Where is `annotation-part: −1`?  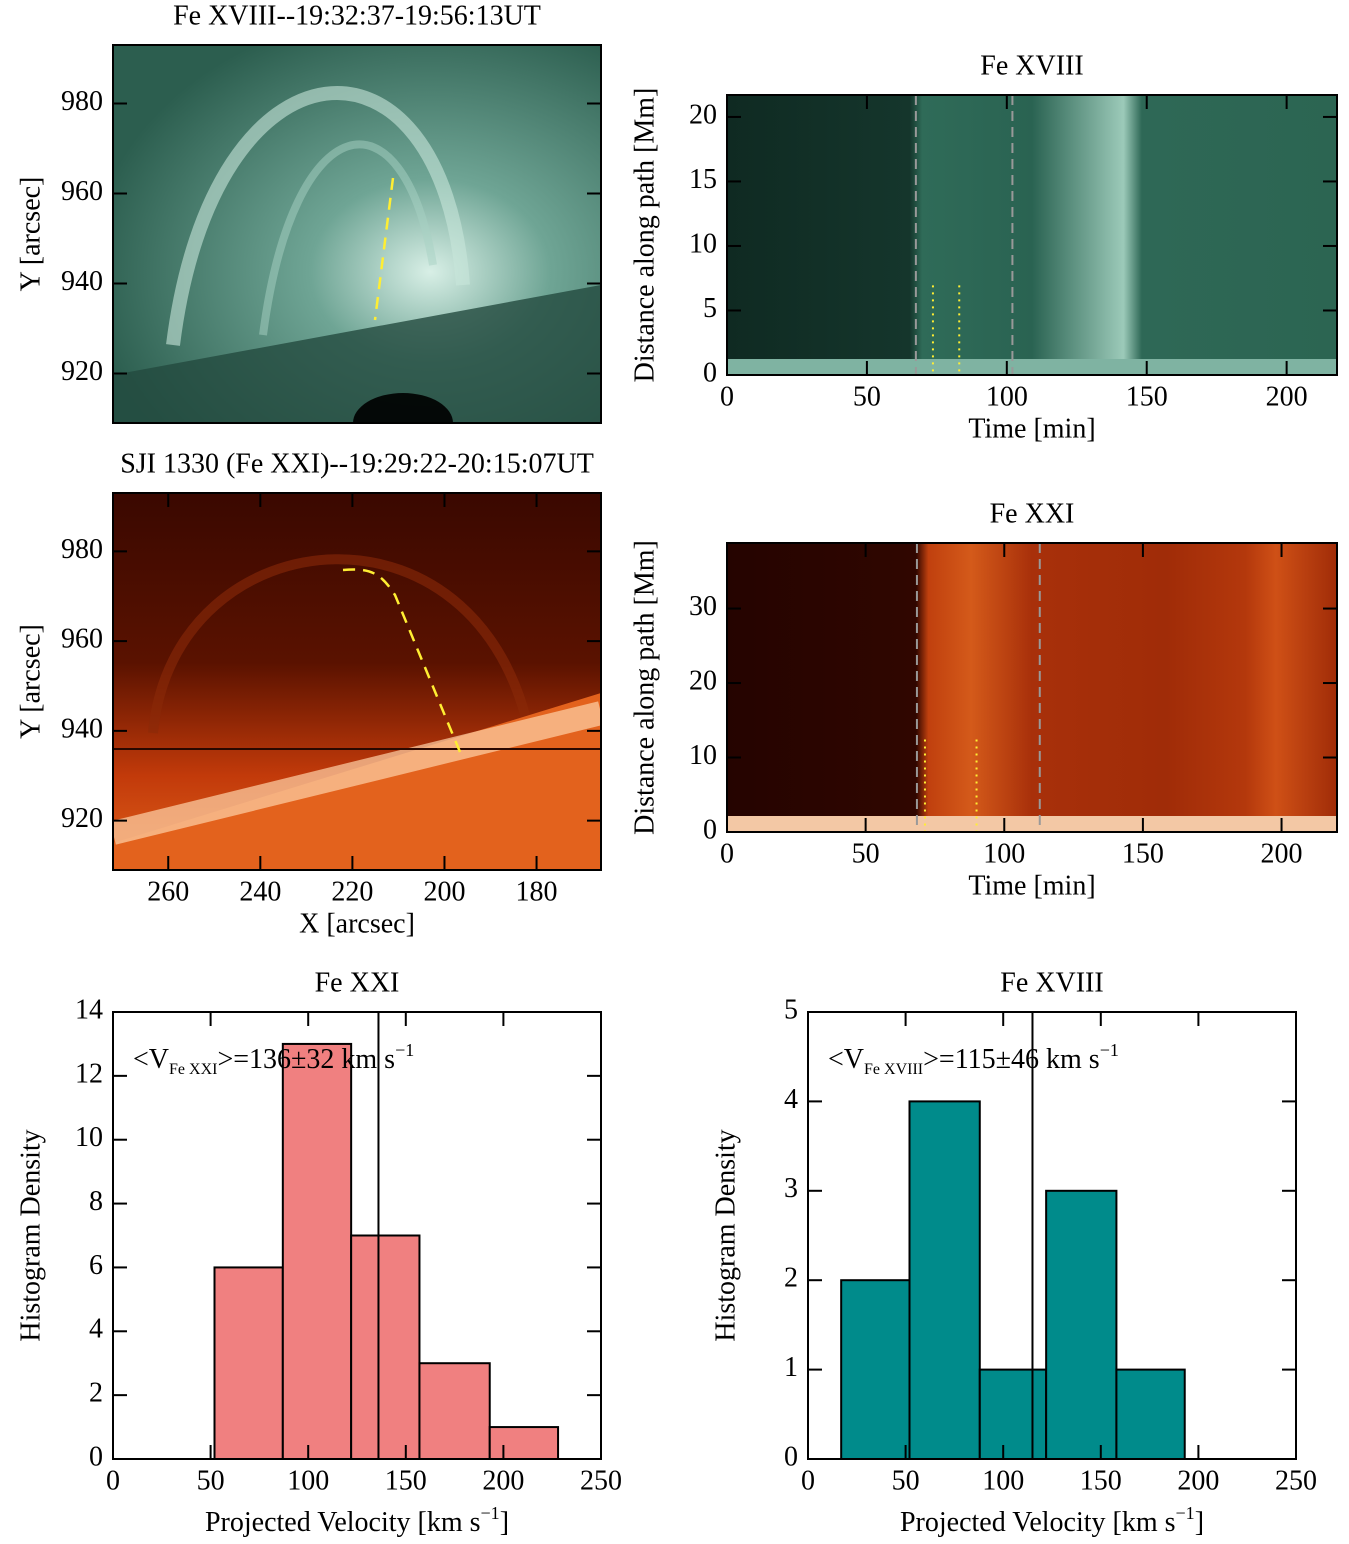
annotation-part: −1 is located at coordinates (1109, 1050).